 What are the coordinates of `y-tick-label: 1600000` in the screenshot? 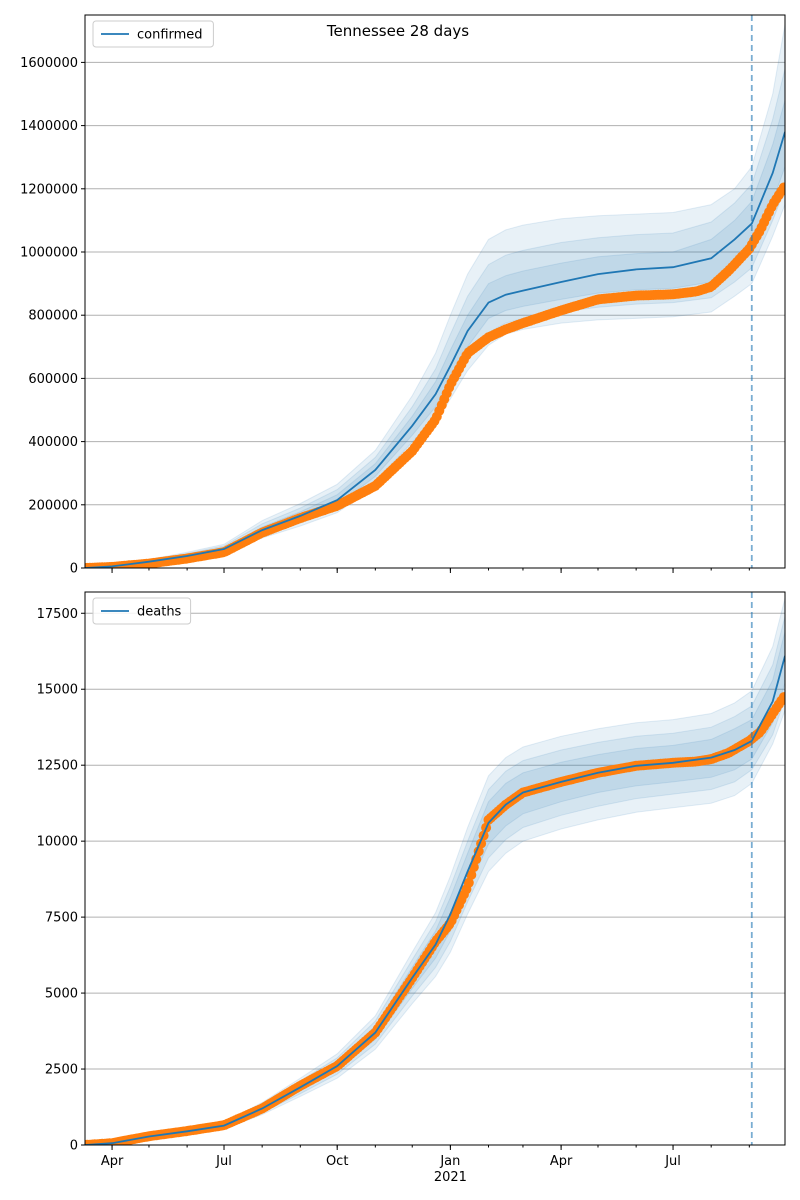 It's located at (49, 63).